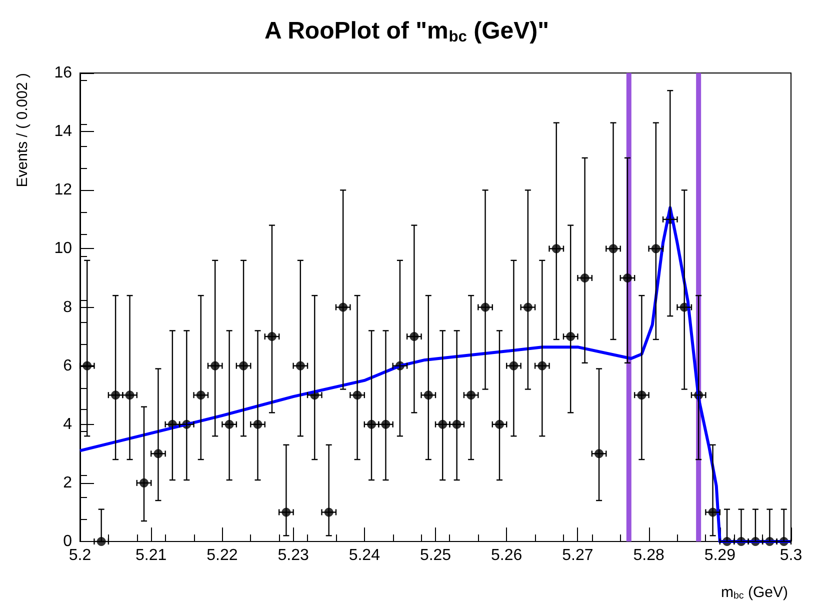 This screenshot has height=601, width=813. Describe the element at coordinates (648, 555) in the screenshot. I see `x-tick-label: 5.28` at that location.